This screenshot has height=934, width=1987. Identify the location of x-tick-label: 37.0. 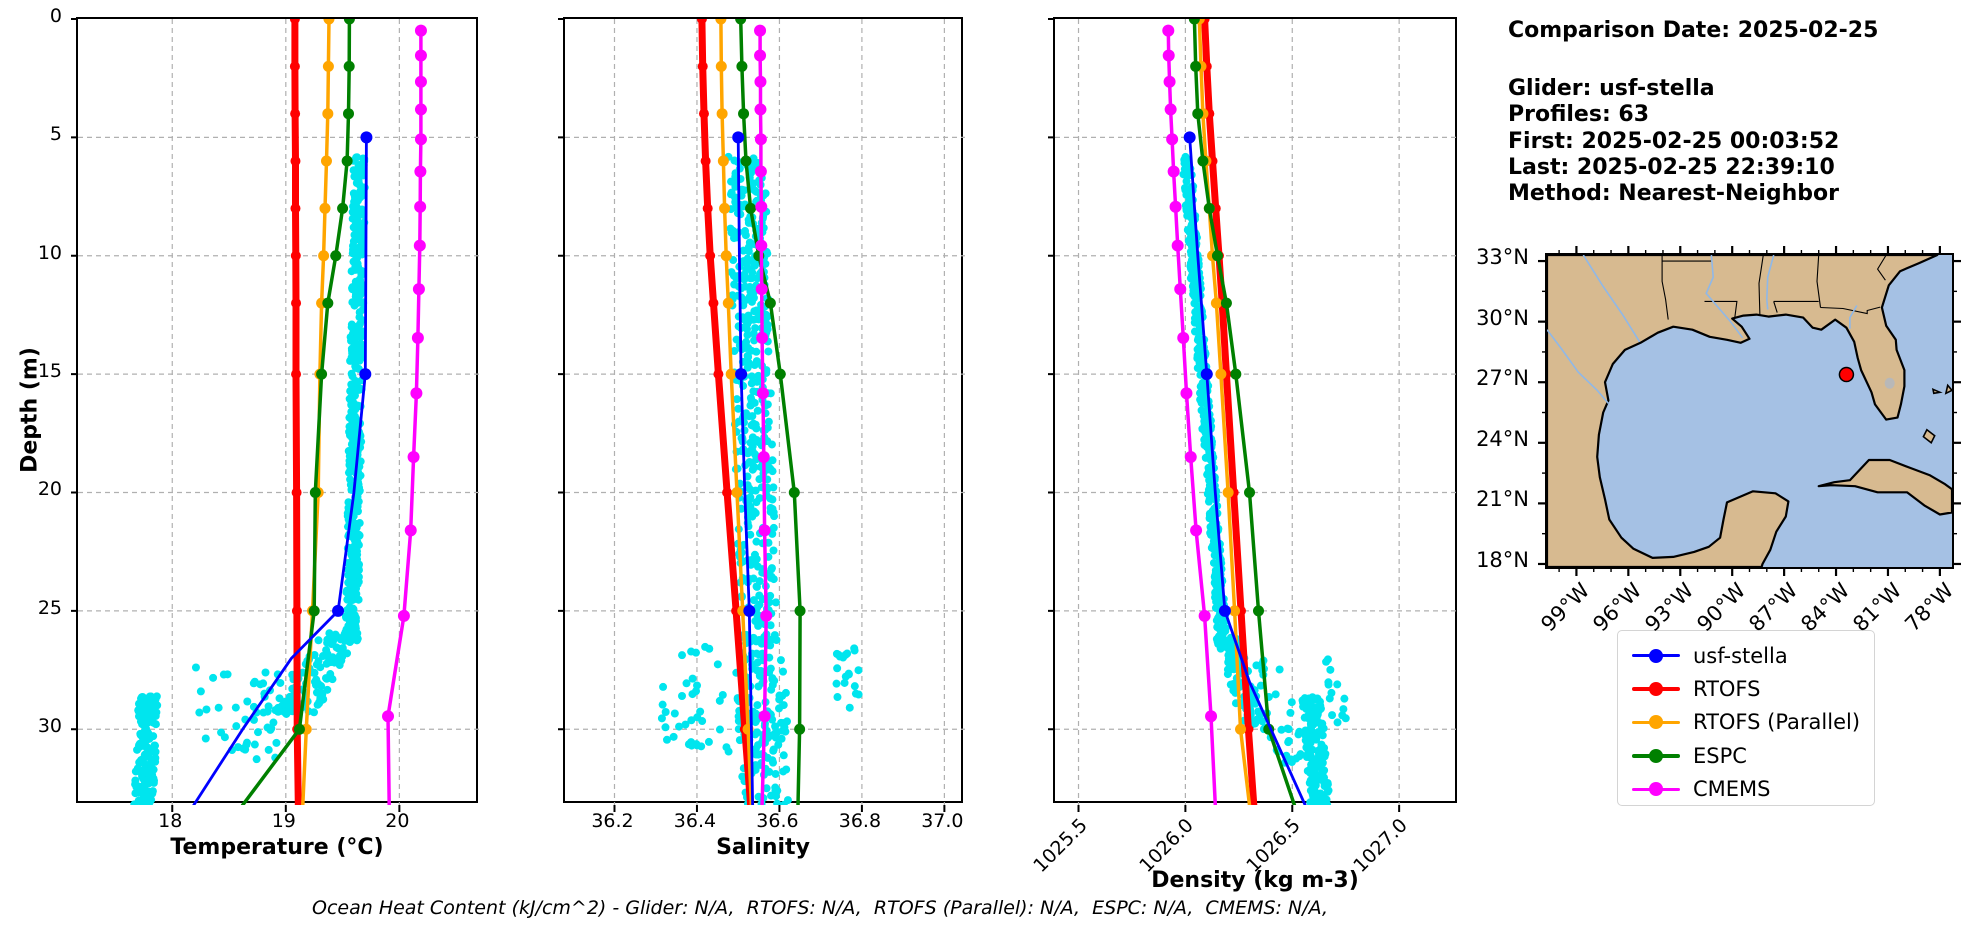
(942, 821).